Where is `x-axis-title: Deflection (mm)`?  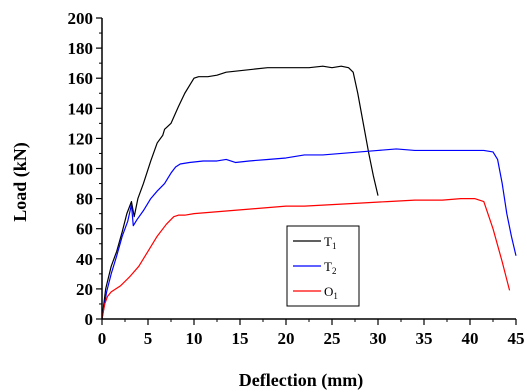
x-axis-title: Deflection (mm) is located at coordinates (301, 380).